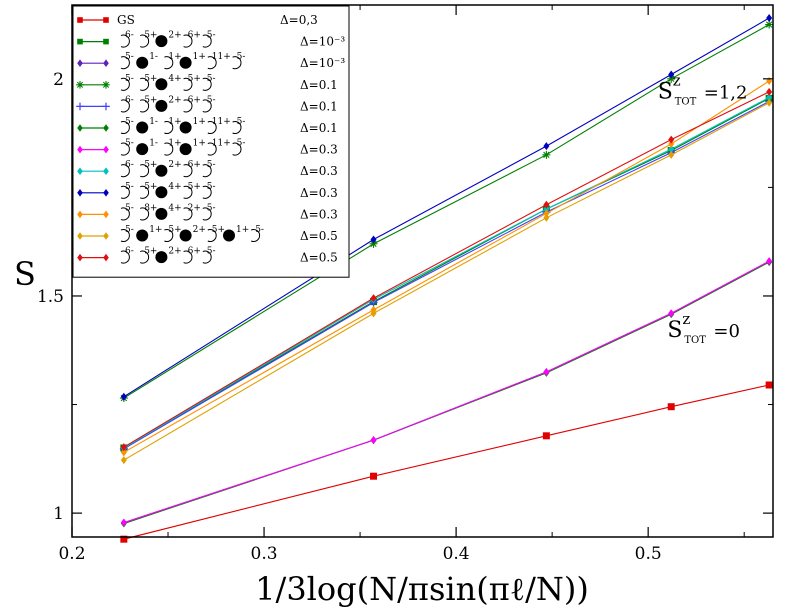 This screenshot has width=792, height=612. I want to click on y-tick-label: 1, so click(58, 514).